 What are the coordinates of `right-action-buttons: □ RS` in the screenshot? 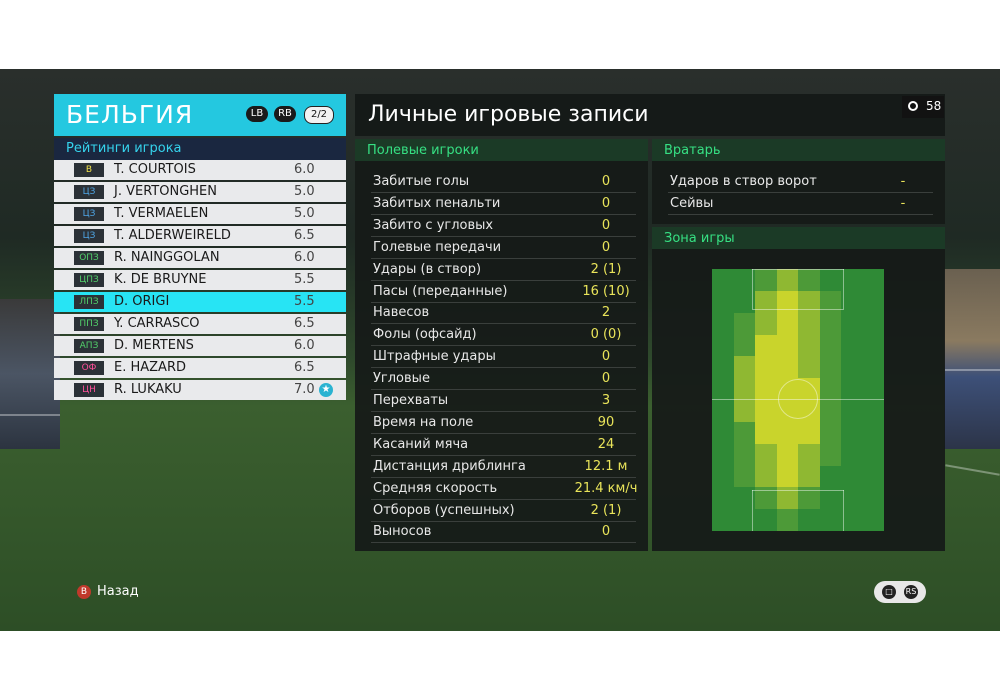 It's located at (900, 592).